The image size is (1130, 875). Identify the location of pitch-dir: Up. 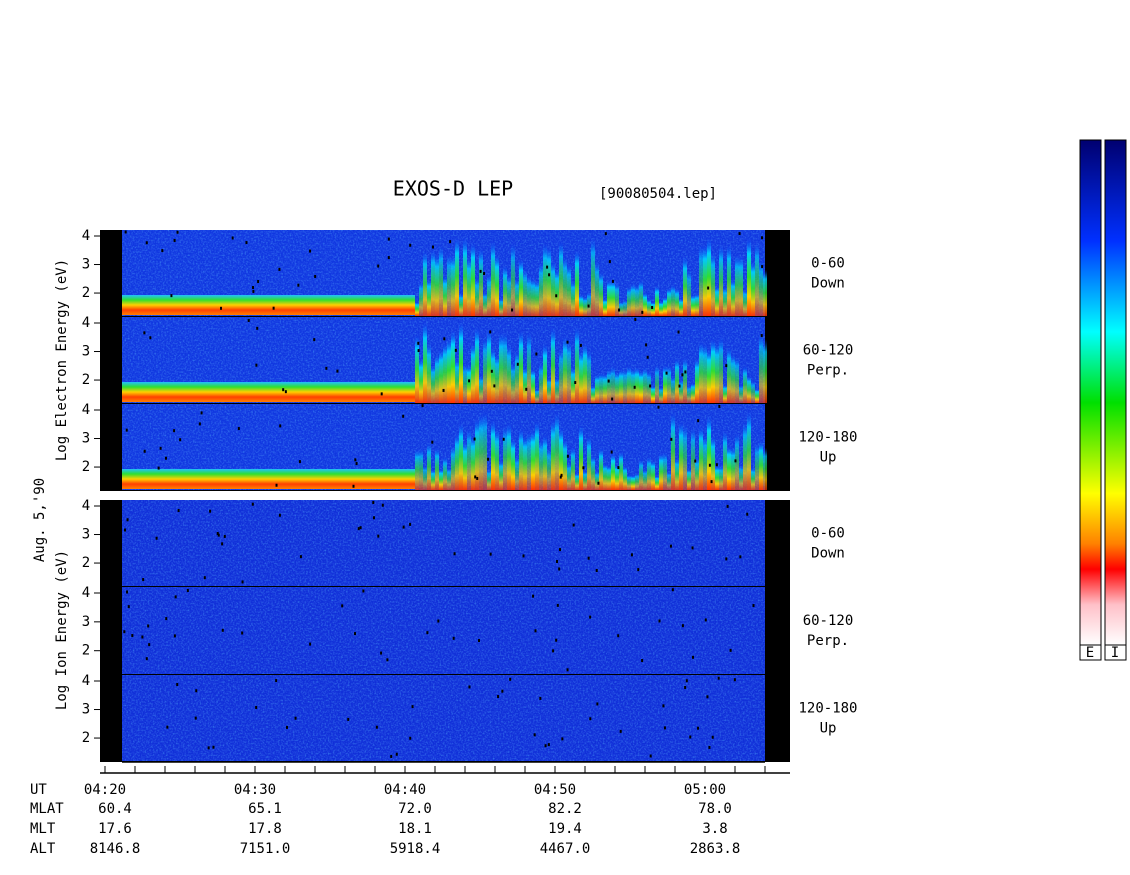
(828, 729).